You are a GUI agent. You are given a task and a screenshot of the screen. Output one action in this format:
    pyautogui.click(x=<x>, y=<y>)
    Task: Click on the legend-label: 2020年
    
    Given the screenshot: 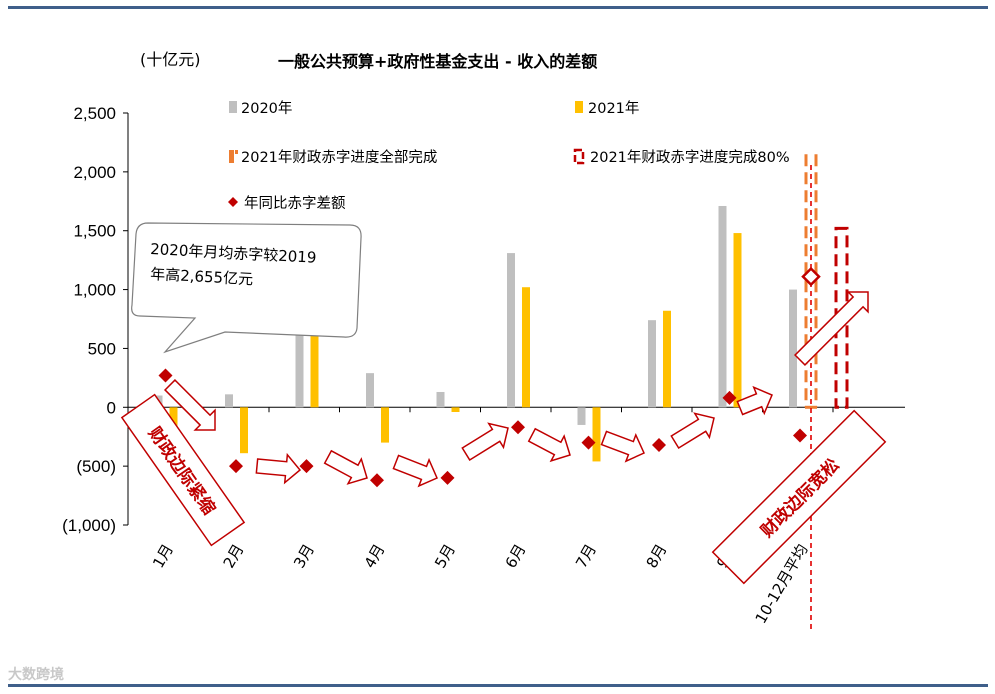 What is the action you would take?
    pyautogui.click(x=266, y=108)
    